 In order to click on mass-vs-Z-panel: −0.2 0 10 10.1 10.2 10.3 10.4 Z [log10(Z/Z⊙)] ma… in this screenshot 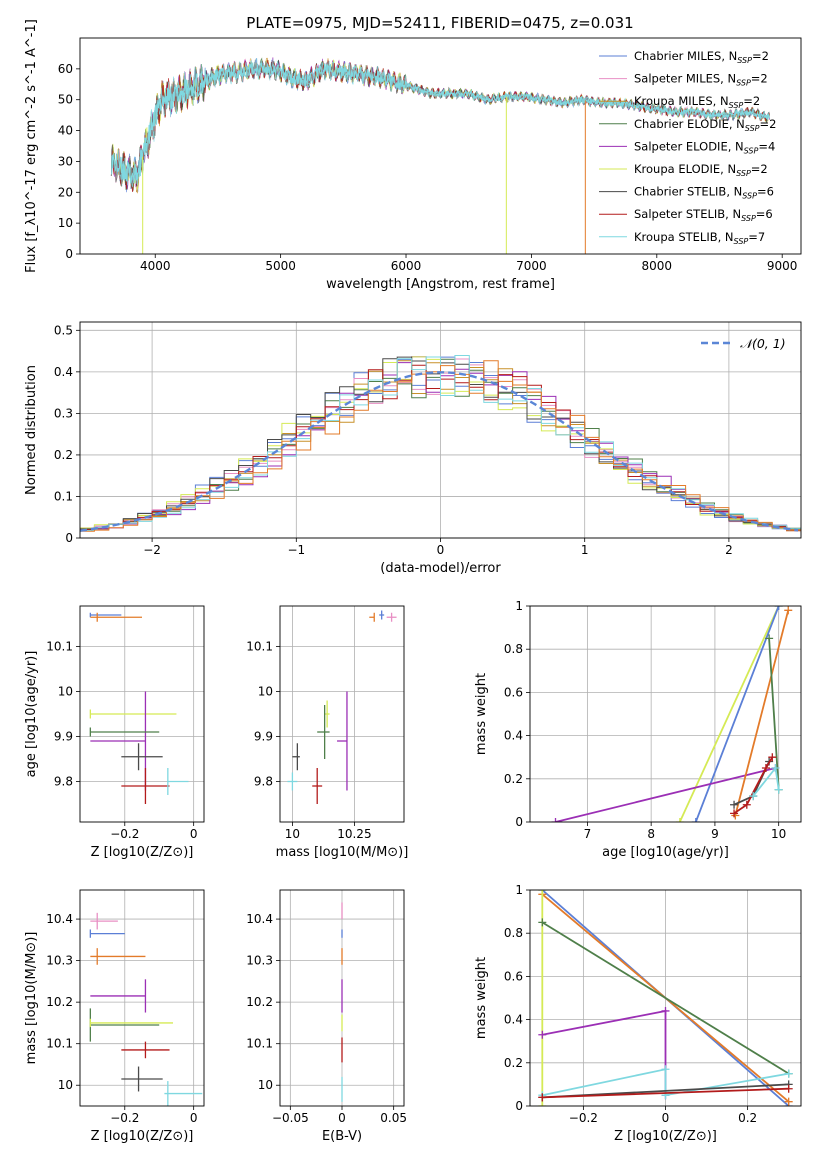, I will do `click(114, 1016)`.